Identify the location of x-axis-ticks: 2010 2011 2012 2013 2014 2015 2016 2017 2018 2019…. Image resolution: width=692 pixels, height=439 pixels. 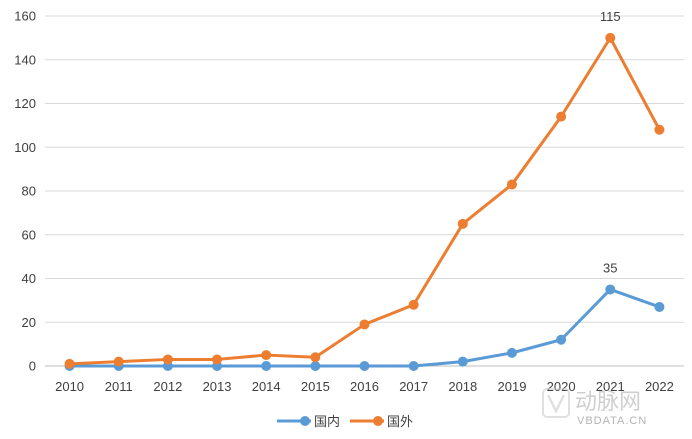
(364, 386).